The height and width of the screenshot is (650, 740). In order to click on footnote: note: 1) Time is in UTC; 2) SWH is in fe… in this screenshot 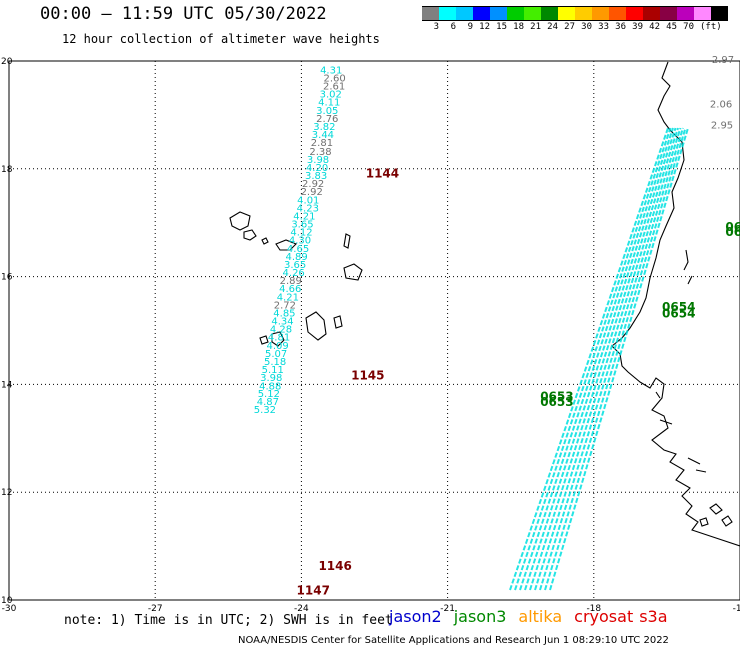, I will do `click(228, 620)`.